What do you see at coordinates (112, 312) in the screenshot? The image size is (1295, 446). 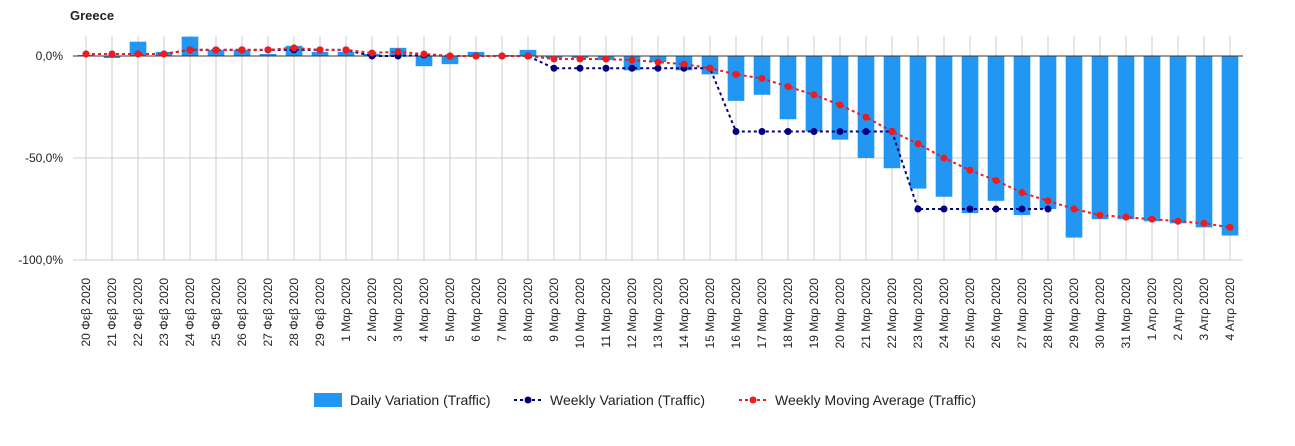 I see `x-tick-label: 21 Φεβ 2020` at bounding box center [112, 312].